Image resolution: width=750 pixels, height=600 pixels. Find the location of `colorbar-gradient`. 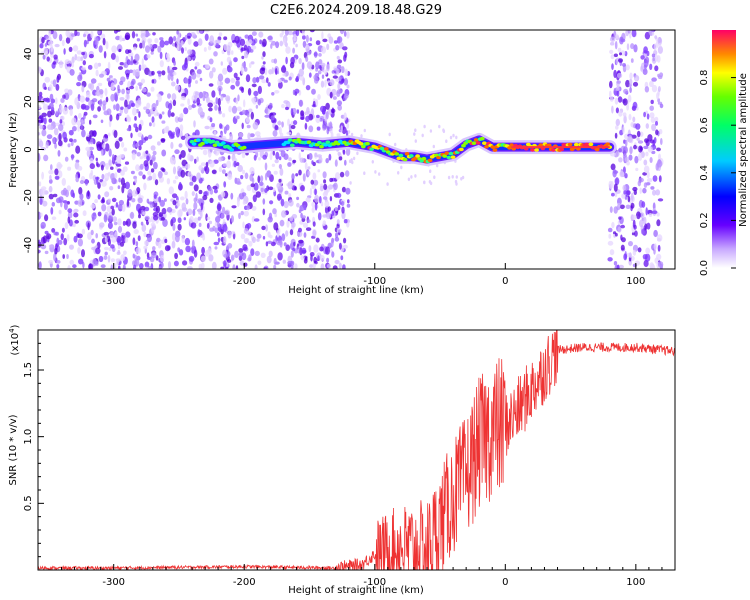

colorbar-gradient is located at coordinates (724, 149).